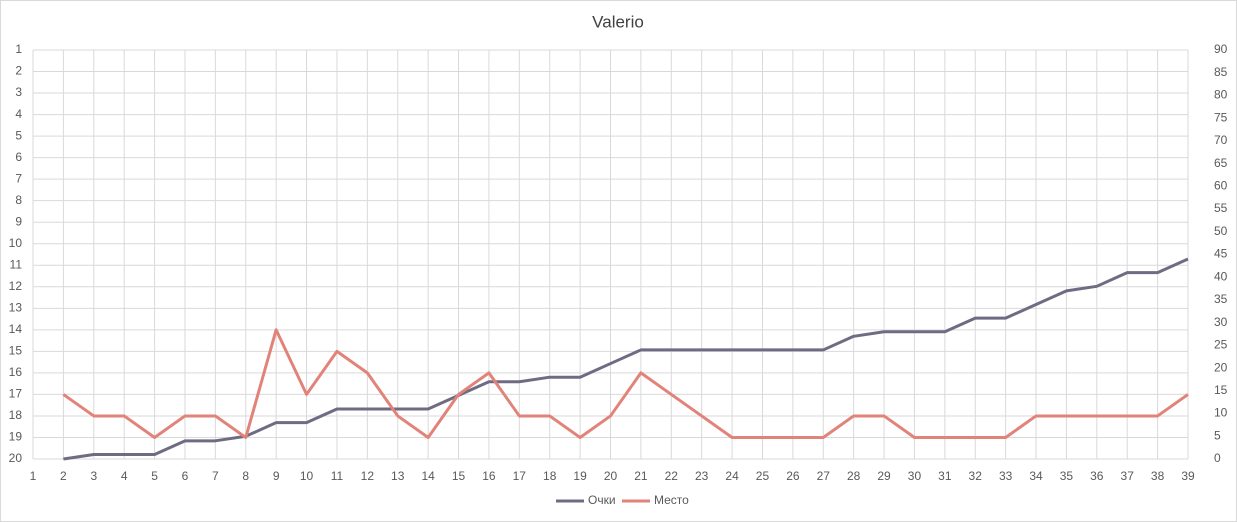  I want to click on y-tick-label: 12, so click(16, 286).